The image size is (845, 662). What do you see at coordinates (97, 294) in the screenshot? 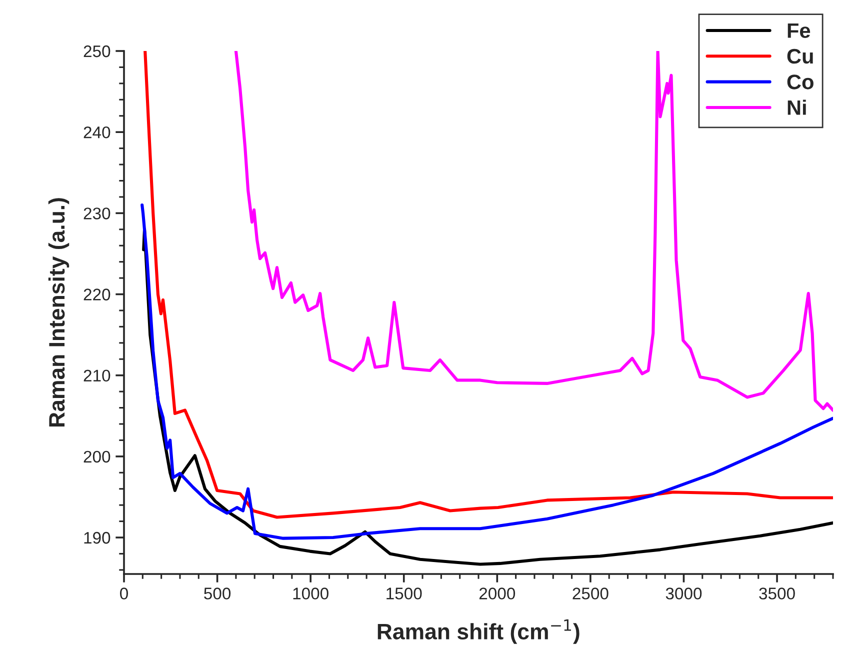
I see `y-tick-label: 220` at bounding box center [97, 294].